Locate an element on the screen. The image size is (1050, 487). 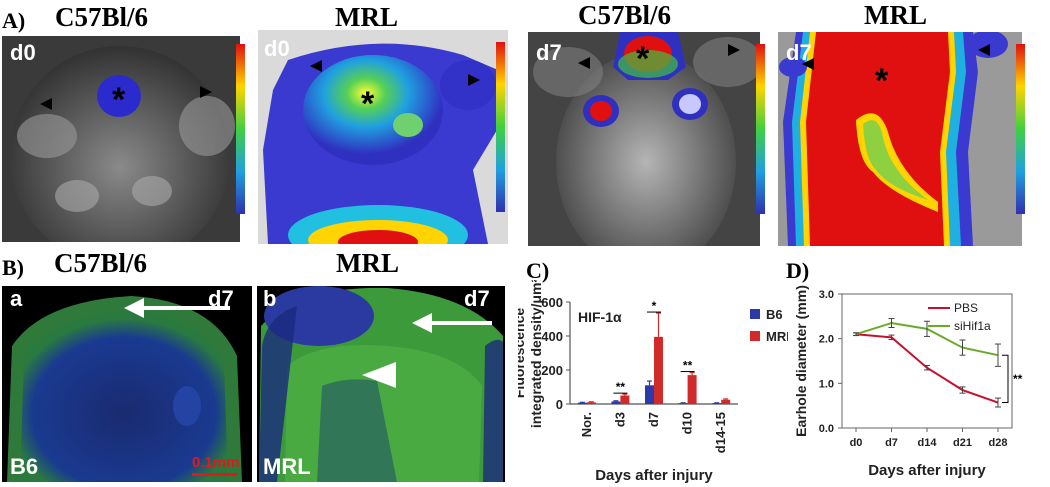
image-c57-d7: * is located at coordinates (644, 139).